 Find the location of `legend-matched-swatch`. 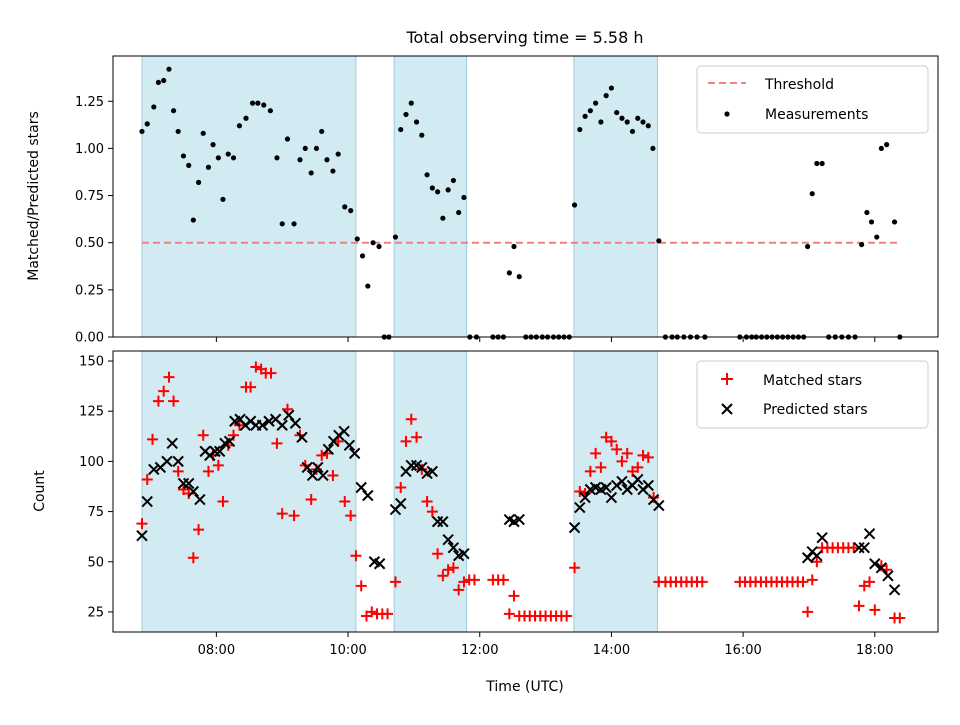

legend-matched-swatch is located at coordinates (727, 379).